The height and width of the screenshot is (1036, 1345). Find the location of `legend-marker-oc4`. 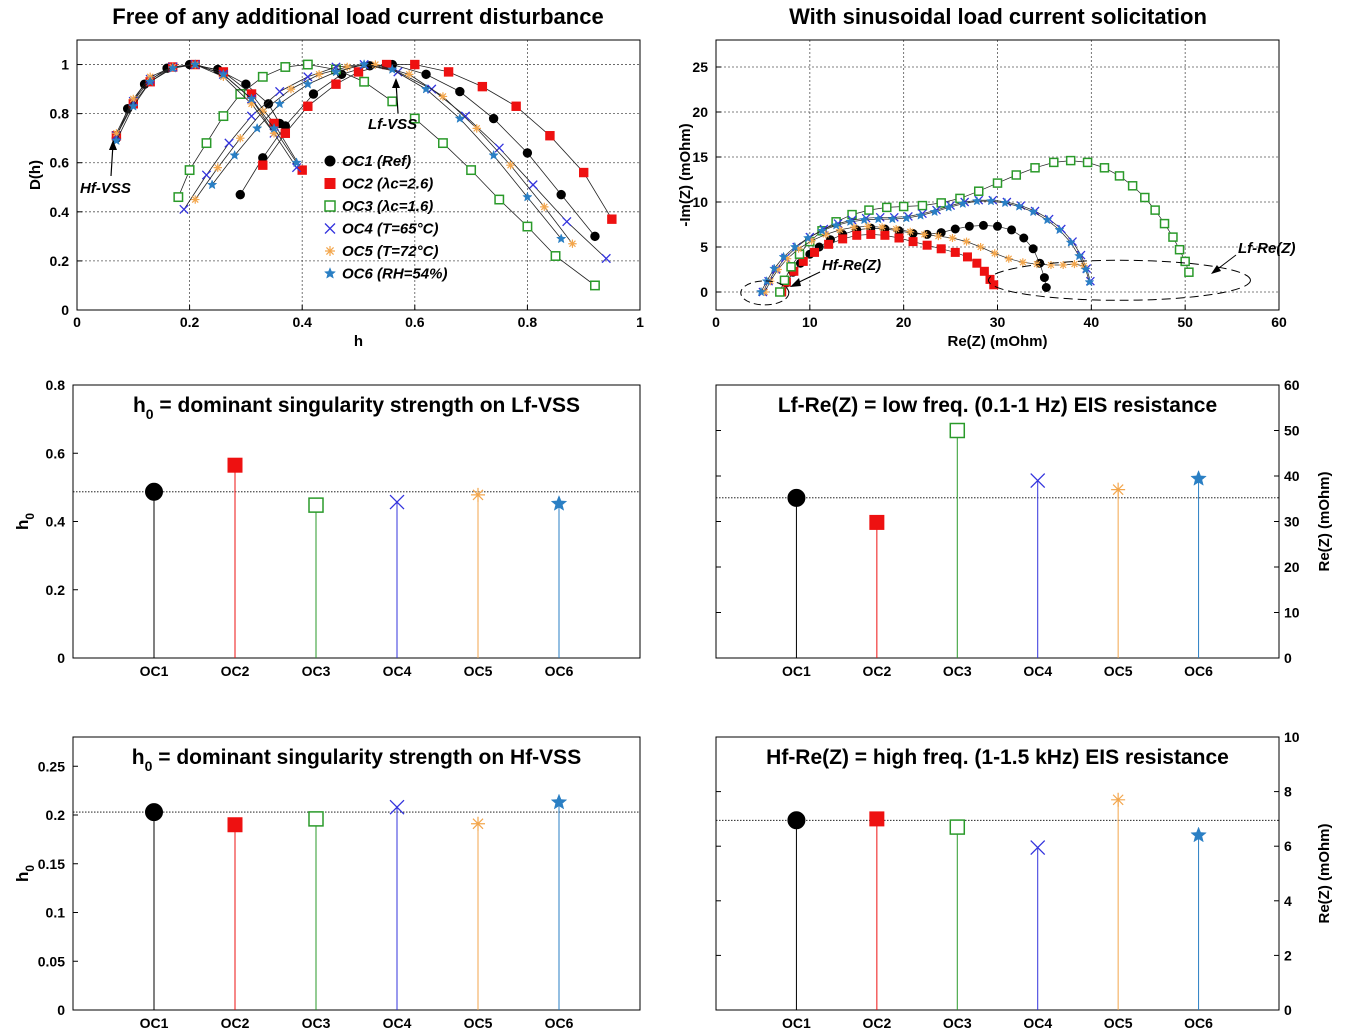

legend-marker-oc4 is located at coordinates (330, 228).